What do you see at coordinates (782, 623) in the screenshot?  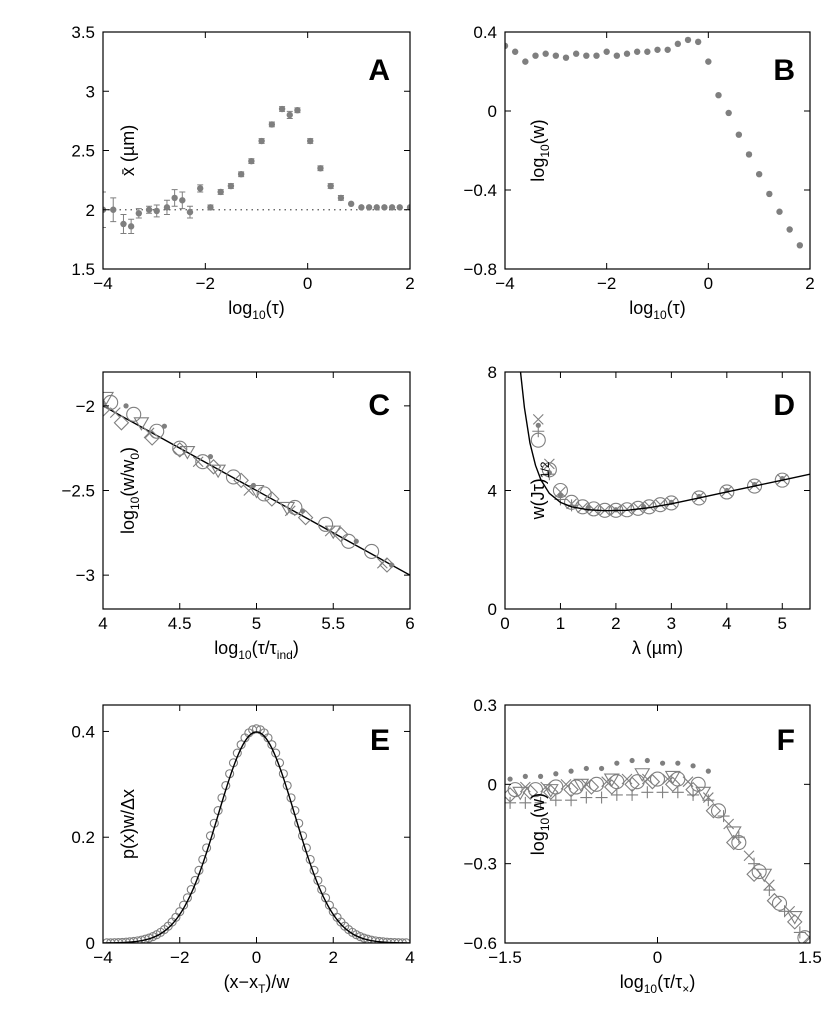 I see `x-tick-label: 5` at bounding box center [782, 623].